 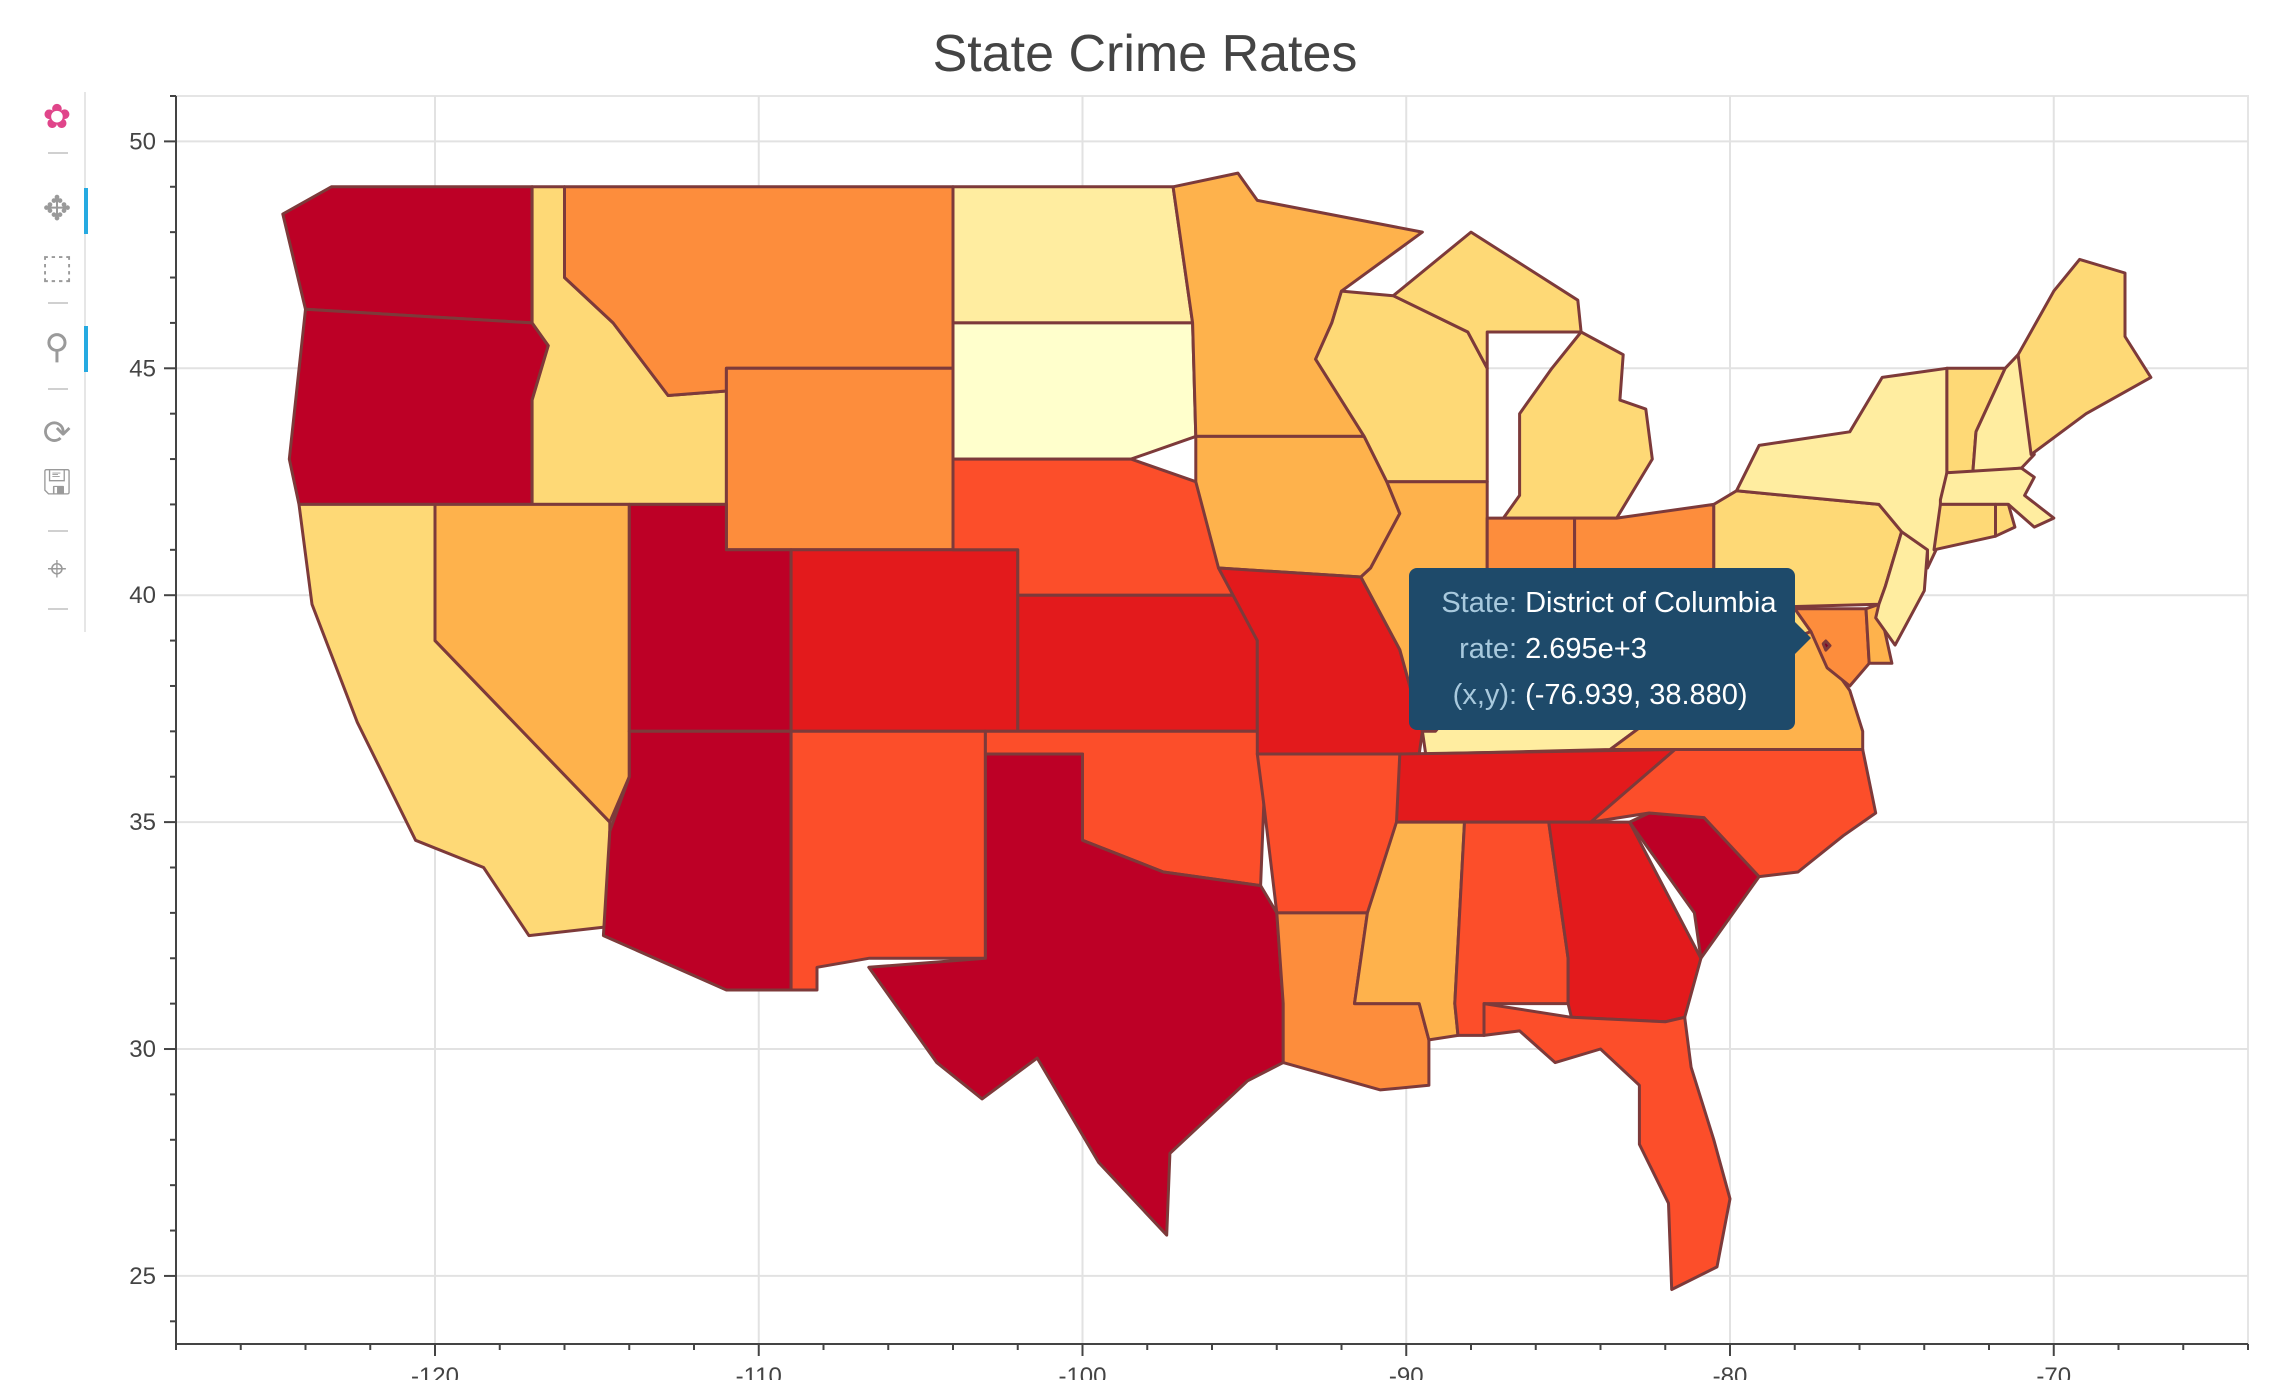 I want to click on state-south-dakota, so click(x=1074, y=391).